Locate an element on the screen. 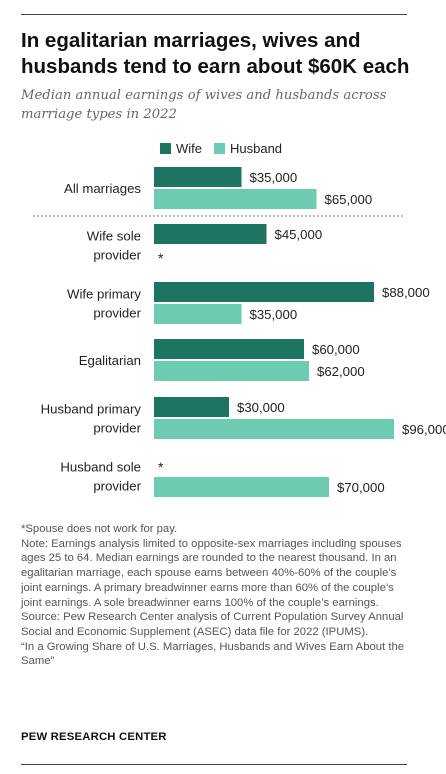  bar-wife-egalitarian is located at coordinates (229, 349).